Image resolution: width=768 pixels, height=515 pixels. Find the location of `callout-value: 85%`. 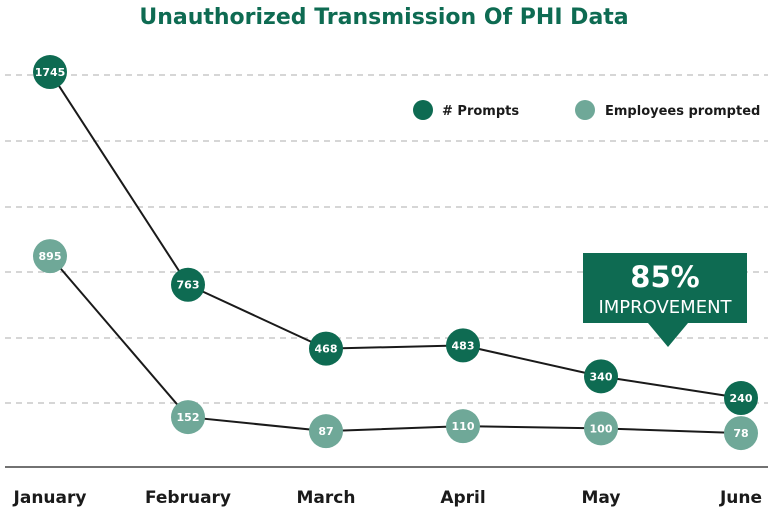

callout-value: 85% is located at coordinates (664, 277).